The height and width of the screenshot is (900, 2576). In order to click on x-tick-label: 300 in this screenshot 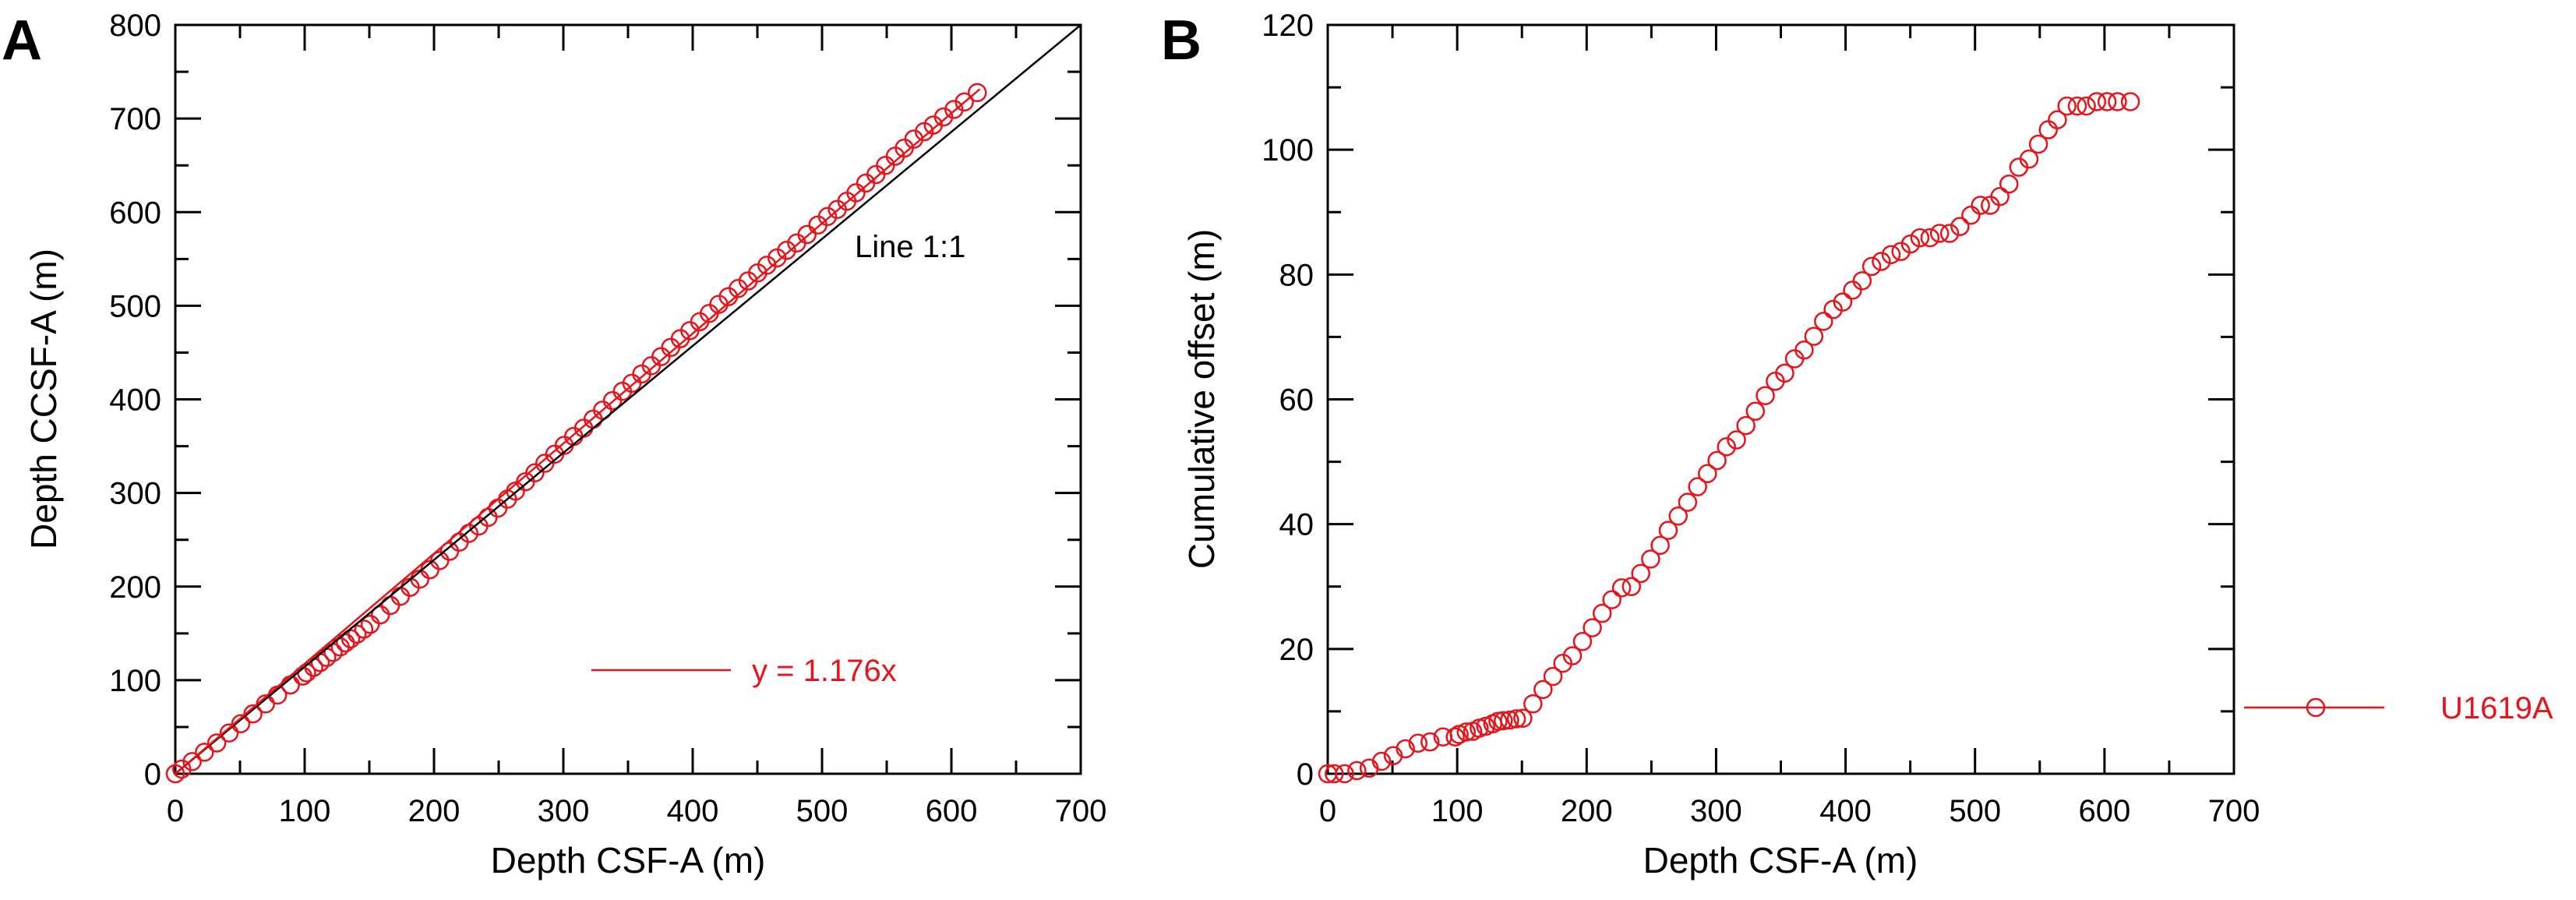, I will do `click(1716, 811)`.